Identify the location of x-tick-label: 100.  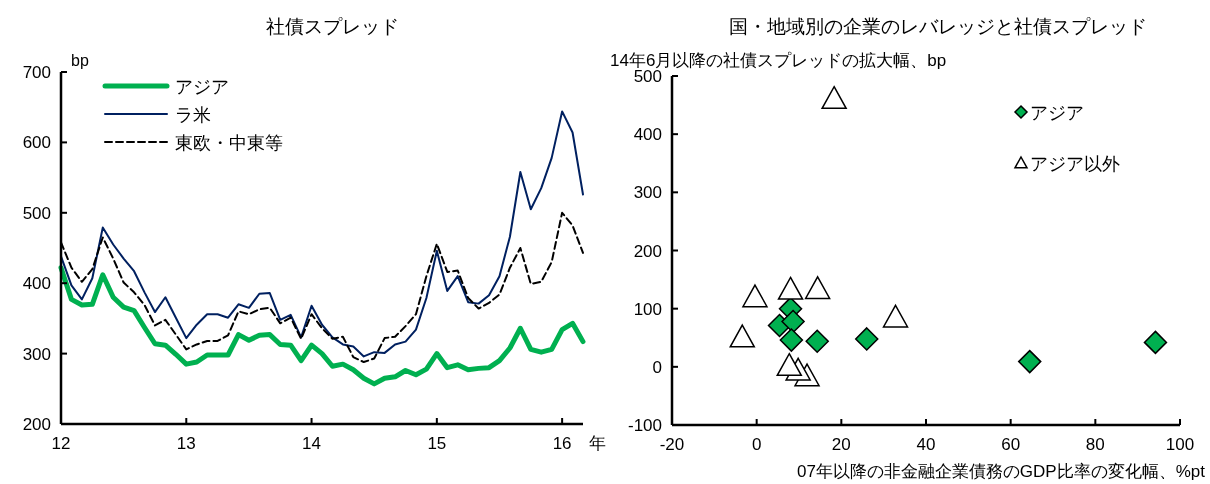
(1180, 444).